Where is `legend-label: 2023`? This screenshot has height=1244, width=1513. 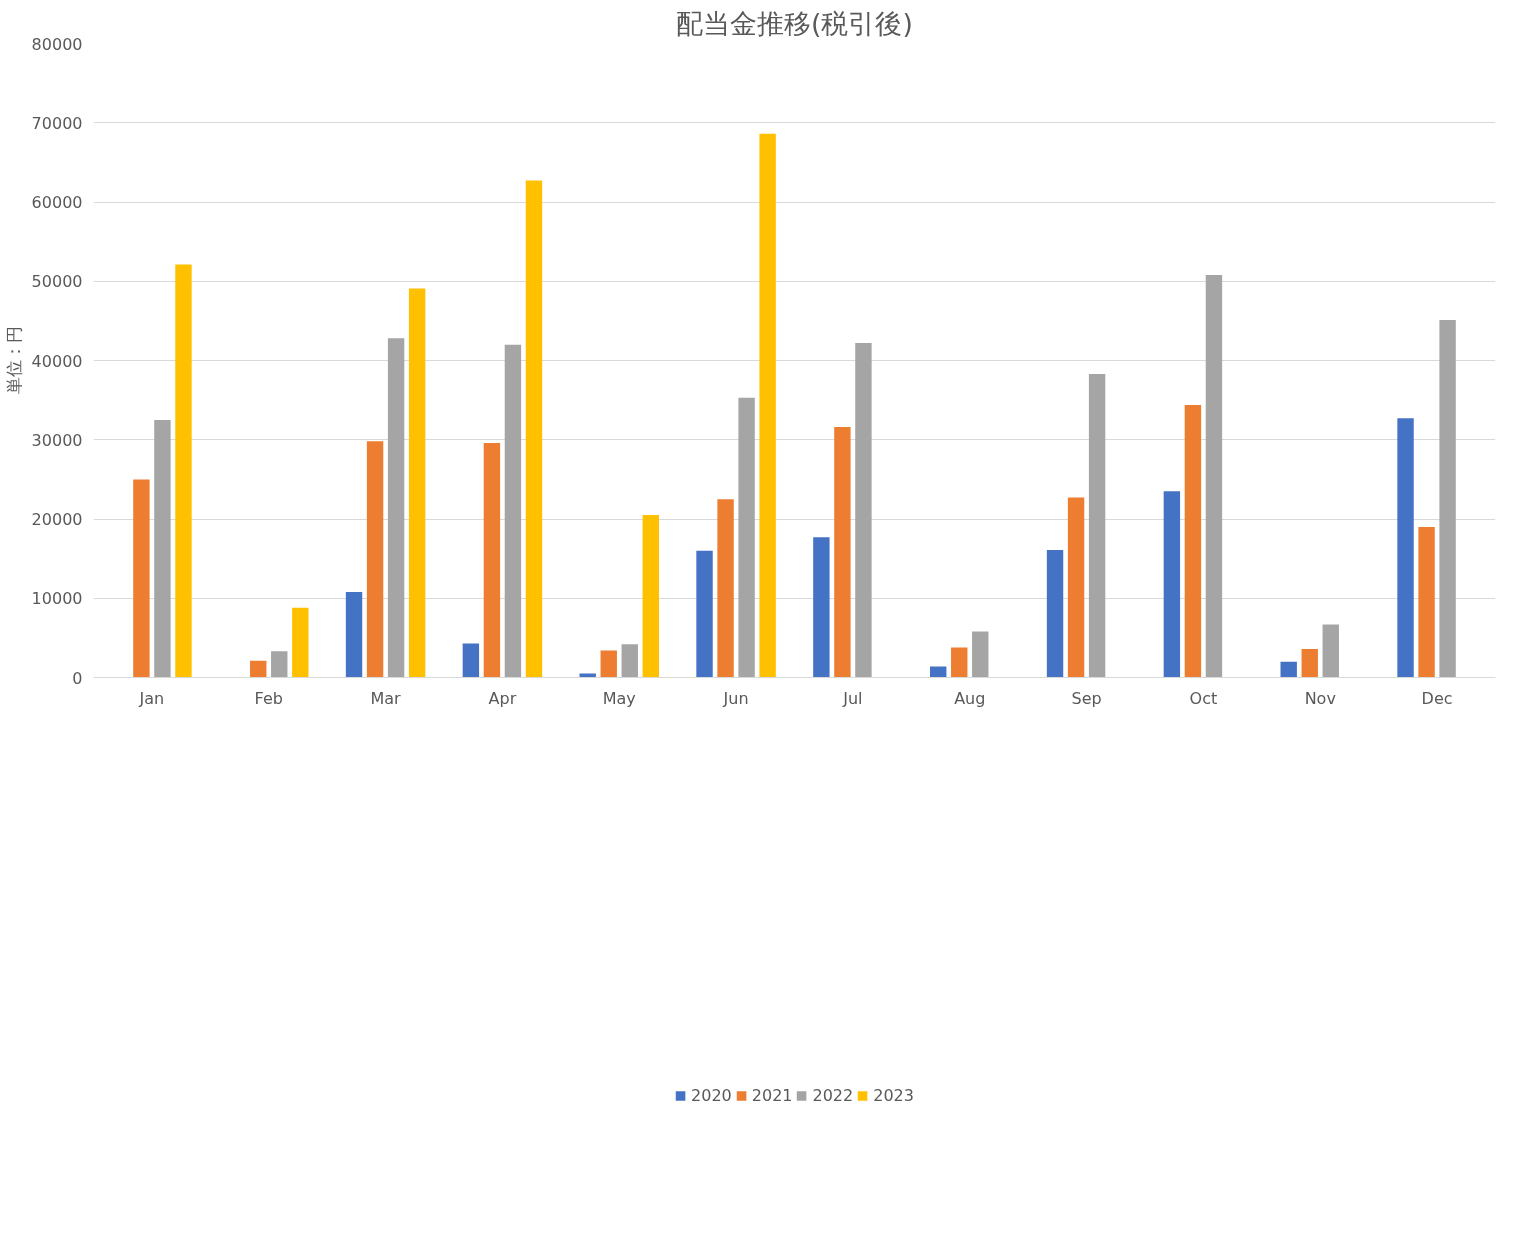
legend-label: 2023 is located at coordinates (893, 1095).